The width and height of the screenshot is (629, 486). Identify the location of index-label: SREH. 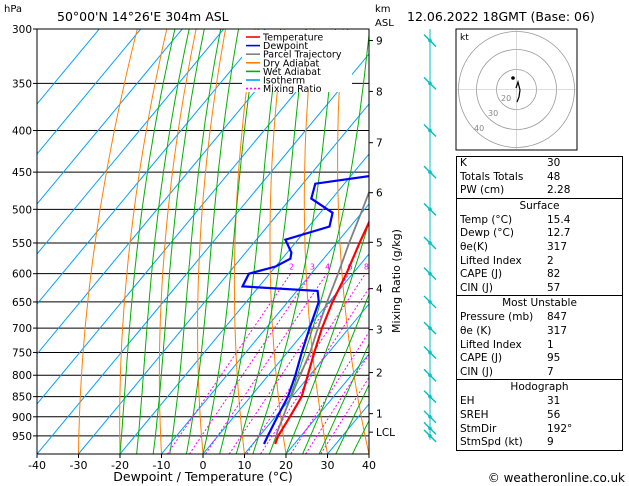
(474, 414).